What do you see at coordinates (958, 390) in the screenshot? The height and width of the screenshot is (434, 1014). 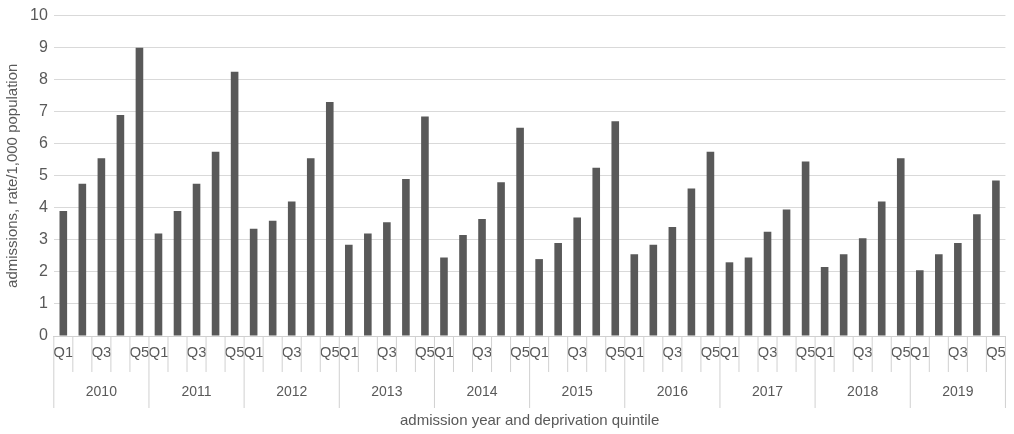 I see `text: 2019` at bounding box center [958, 390].